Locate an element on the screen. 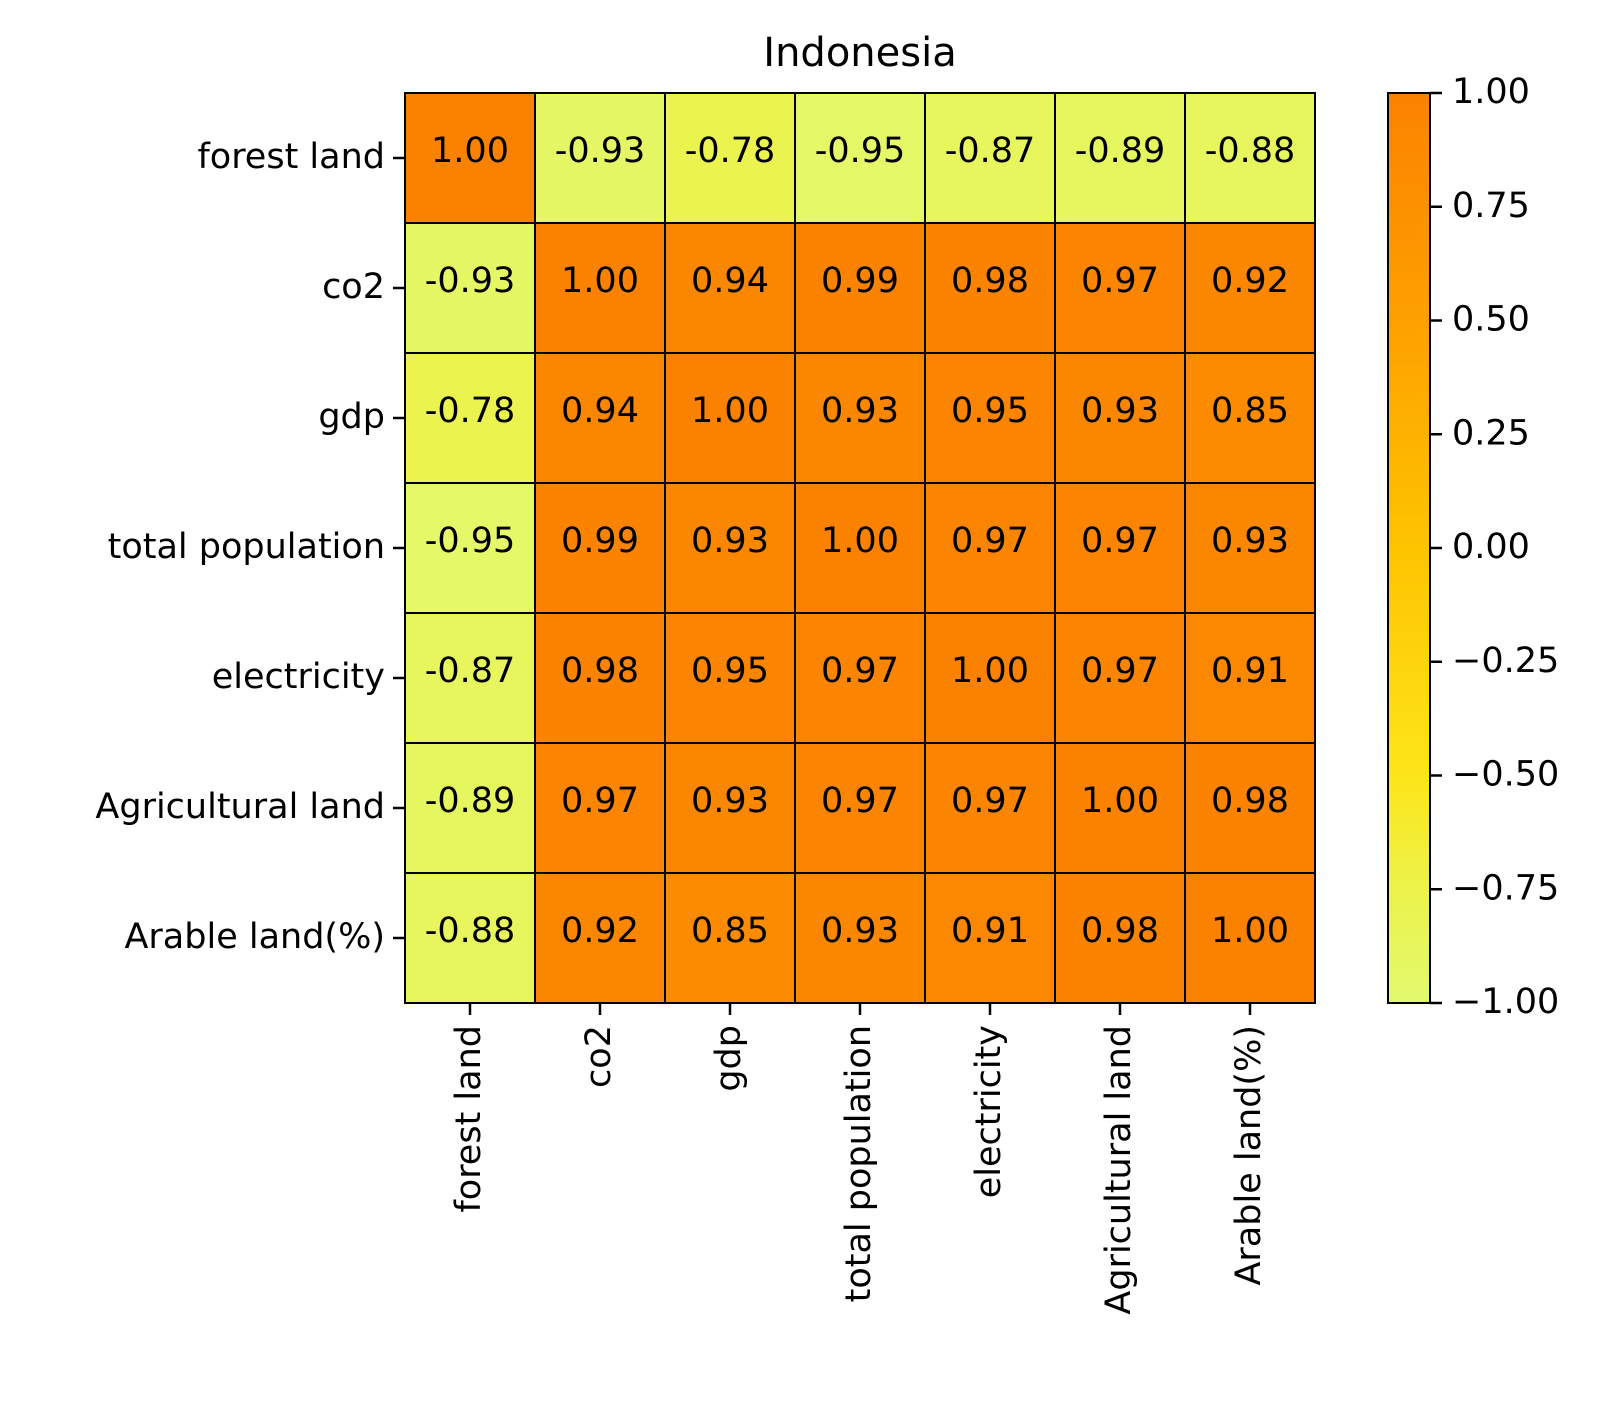  x-tick-label: Agricultural land is located at coordinates (1119, 1170).